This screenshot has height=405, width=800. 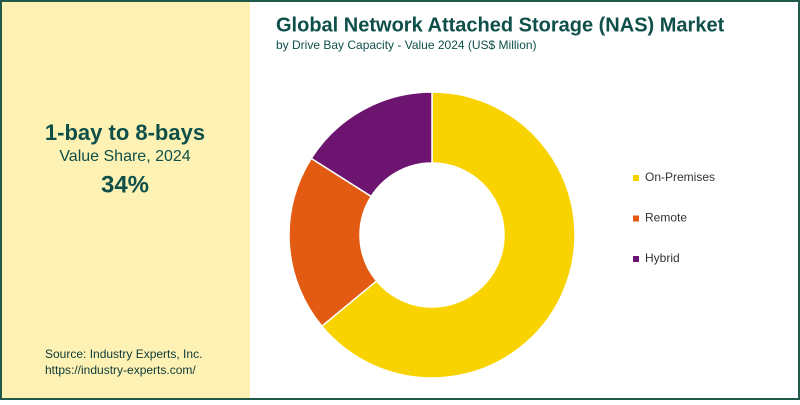 What do you see at coordinates (666, 218) in the screenshot?
I see `legend-label: Remote` at bounding box center [666, 218].